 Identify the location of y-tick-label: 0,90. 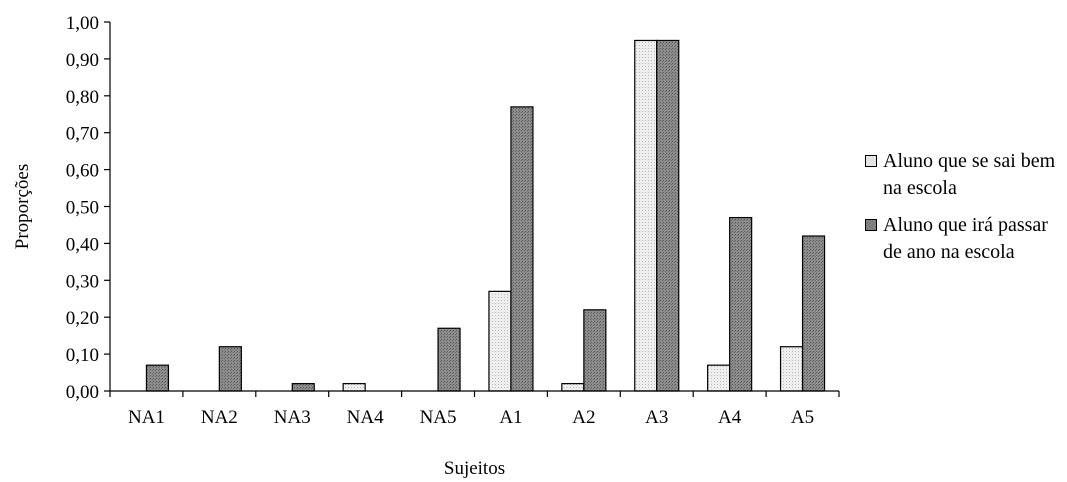
(82, 60).